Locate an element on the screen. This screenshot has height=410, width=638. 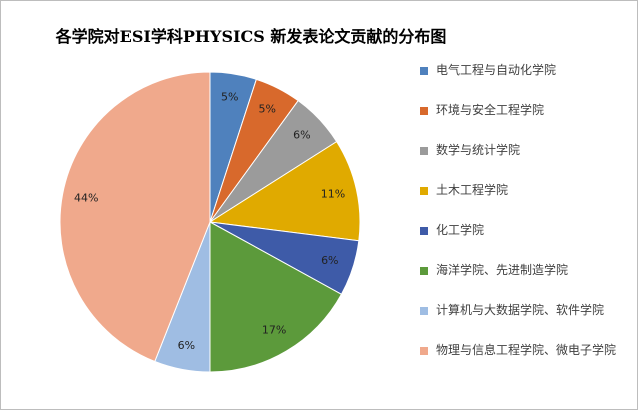
pie-data-label-3: 11% is located at coordinates (333, 194).